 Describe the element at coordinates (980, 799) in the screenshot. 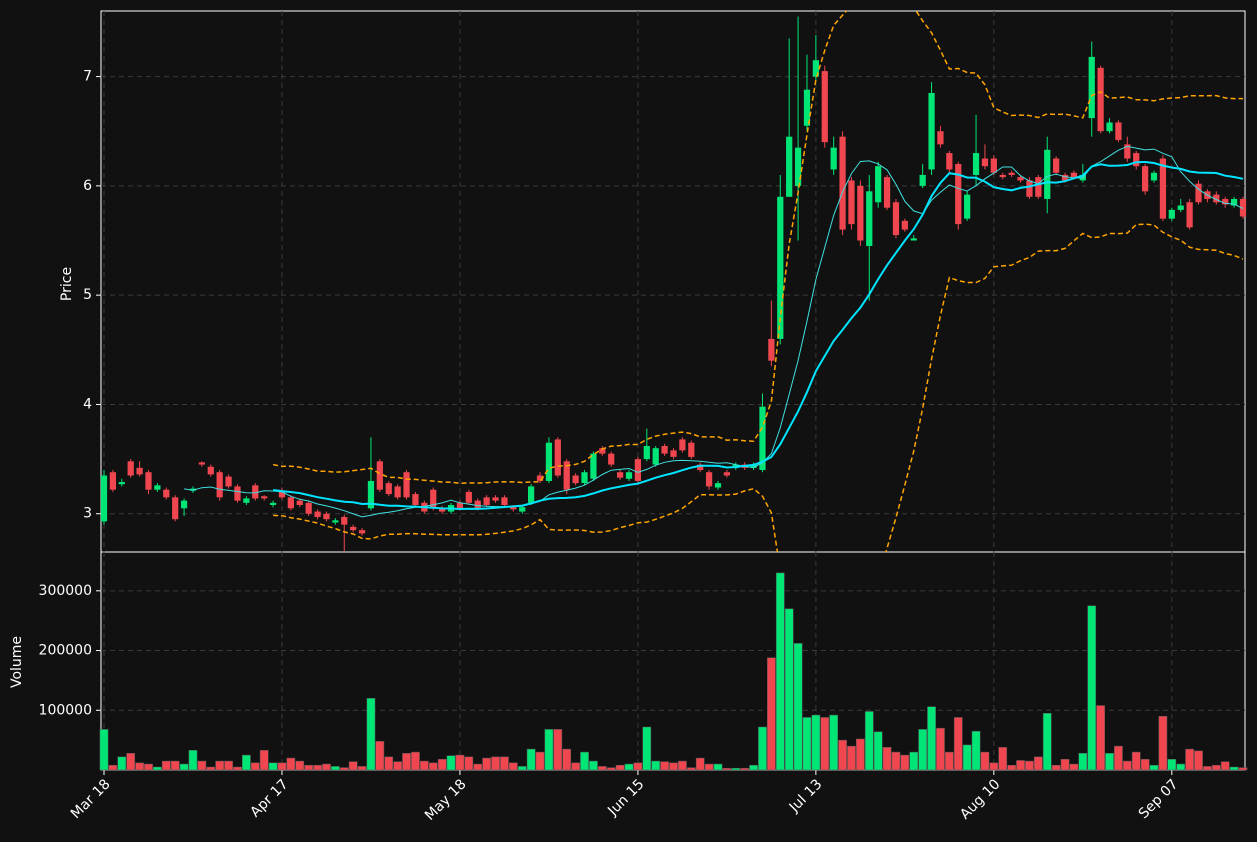

I see `x-tick-label: Aug 10` at that location.